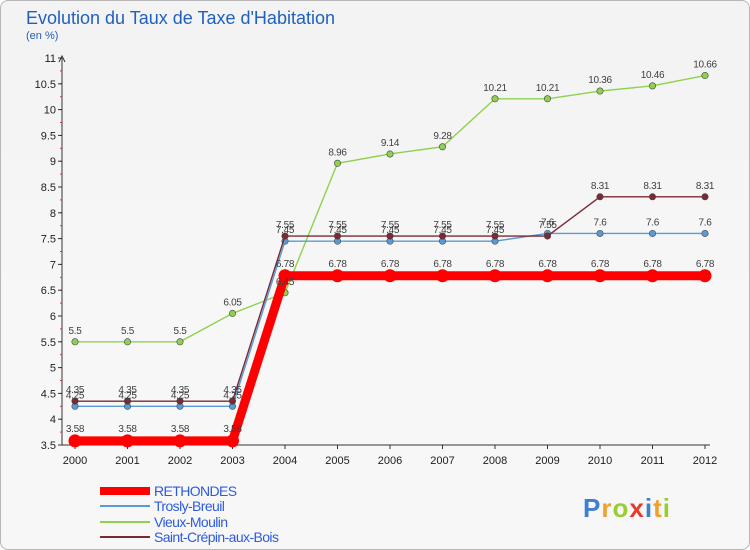 The height and width of the screenshot is (550, 750). What do you see at coordinates (600, 80) in the screenshot?
I see `data-label: 10.36` at bounding box center [600, 80].